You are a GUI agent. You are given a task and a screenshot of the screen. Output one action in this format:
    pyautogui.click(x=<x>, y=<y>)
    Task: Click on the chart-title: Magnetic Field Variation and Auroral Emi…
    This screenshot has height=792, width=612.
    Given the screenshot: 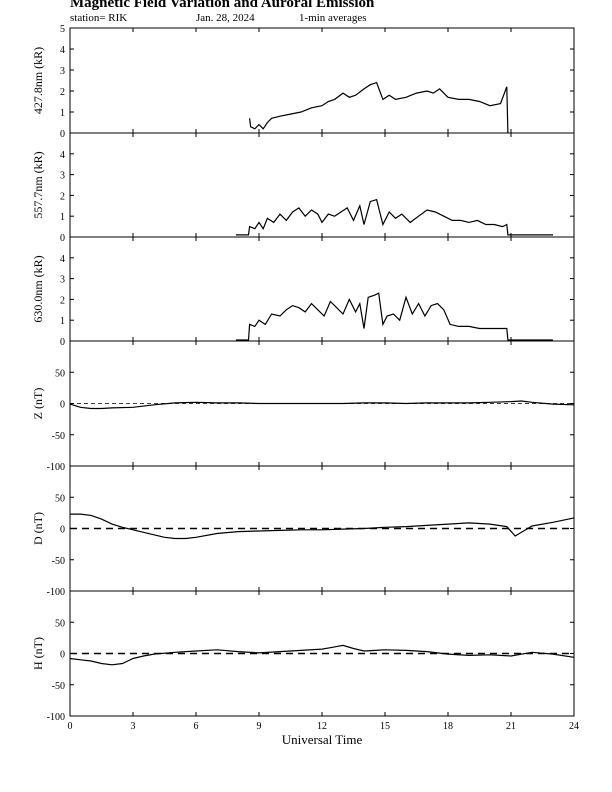 What is the action you would take?
    pyautogui.click(x=222, y=5)
    